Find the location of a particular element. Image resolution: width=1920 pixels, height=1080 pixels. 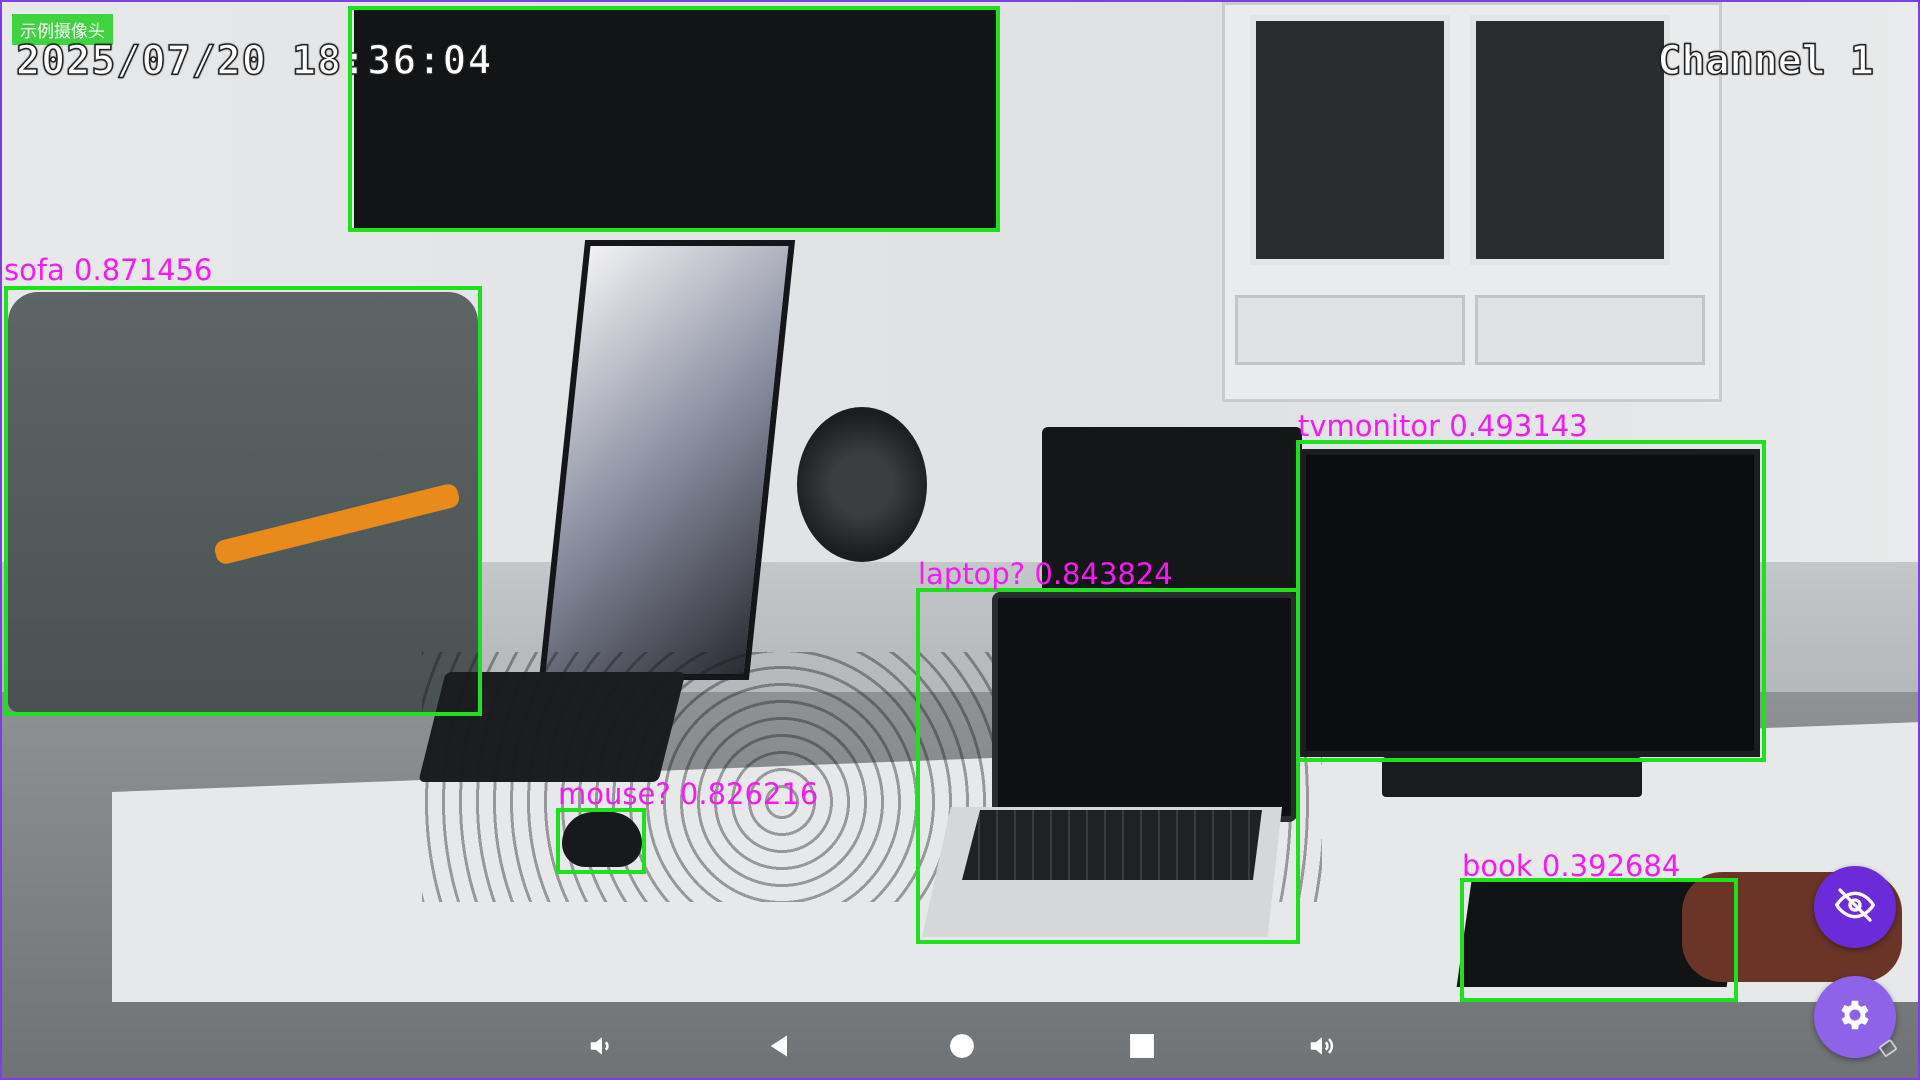

wall-tv is located at coordinates (675, 119).